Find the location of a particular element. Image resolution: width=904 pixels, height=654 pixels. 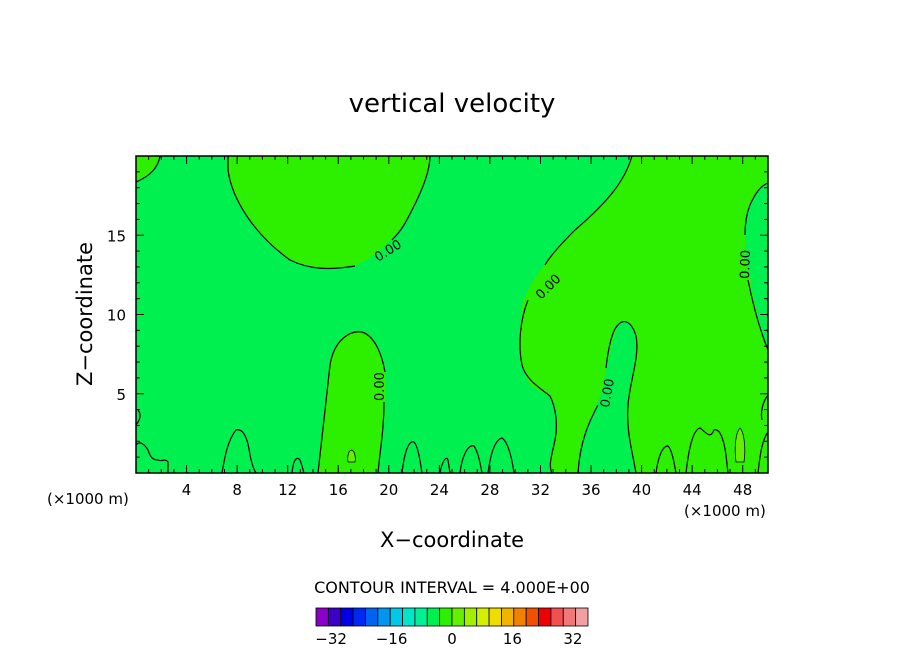

x-tick-label: 44 is located at coordinates (692, 490).